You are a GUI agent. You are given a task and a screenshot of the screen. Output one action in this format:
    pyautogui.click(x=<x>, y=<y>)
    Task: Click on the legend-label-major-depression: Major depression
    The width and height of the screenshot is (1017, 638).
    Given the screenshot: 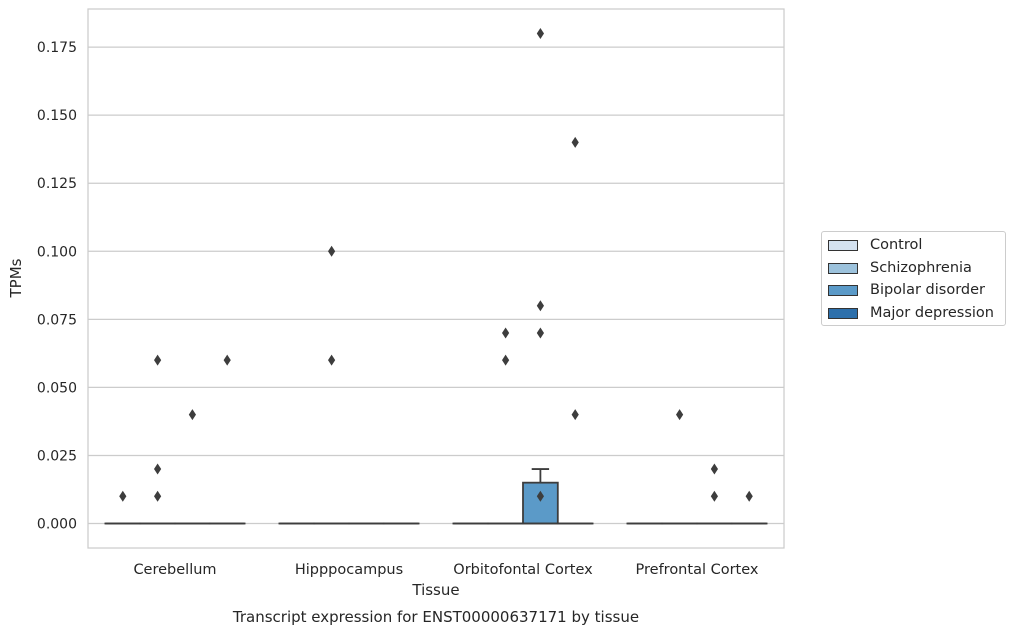 What is the action you would take?
    pyautogui.click(x=932, y=313)
    